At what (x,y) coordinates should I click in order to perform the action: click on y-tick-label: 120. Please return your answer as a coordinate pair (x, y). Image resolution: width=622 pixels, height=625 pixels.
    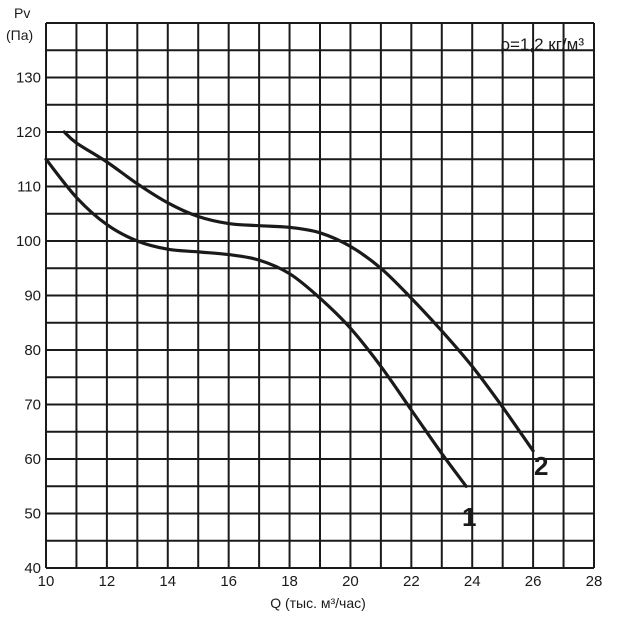
    Looking at the image, I should click on (28, 132).